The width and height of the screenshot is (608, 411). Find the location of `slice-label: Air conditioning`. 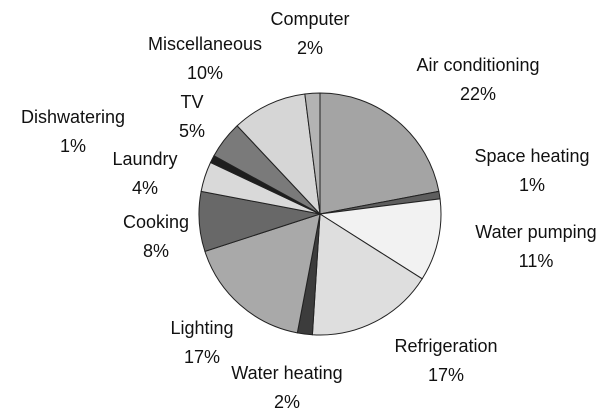

slice-label: Air conditioning is located at coordinates (477, 65).